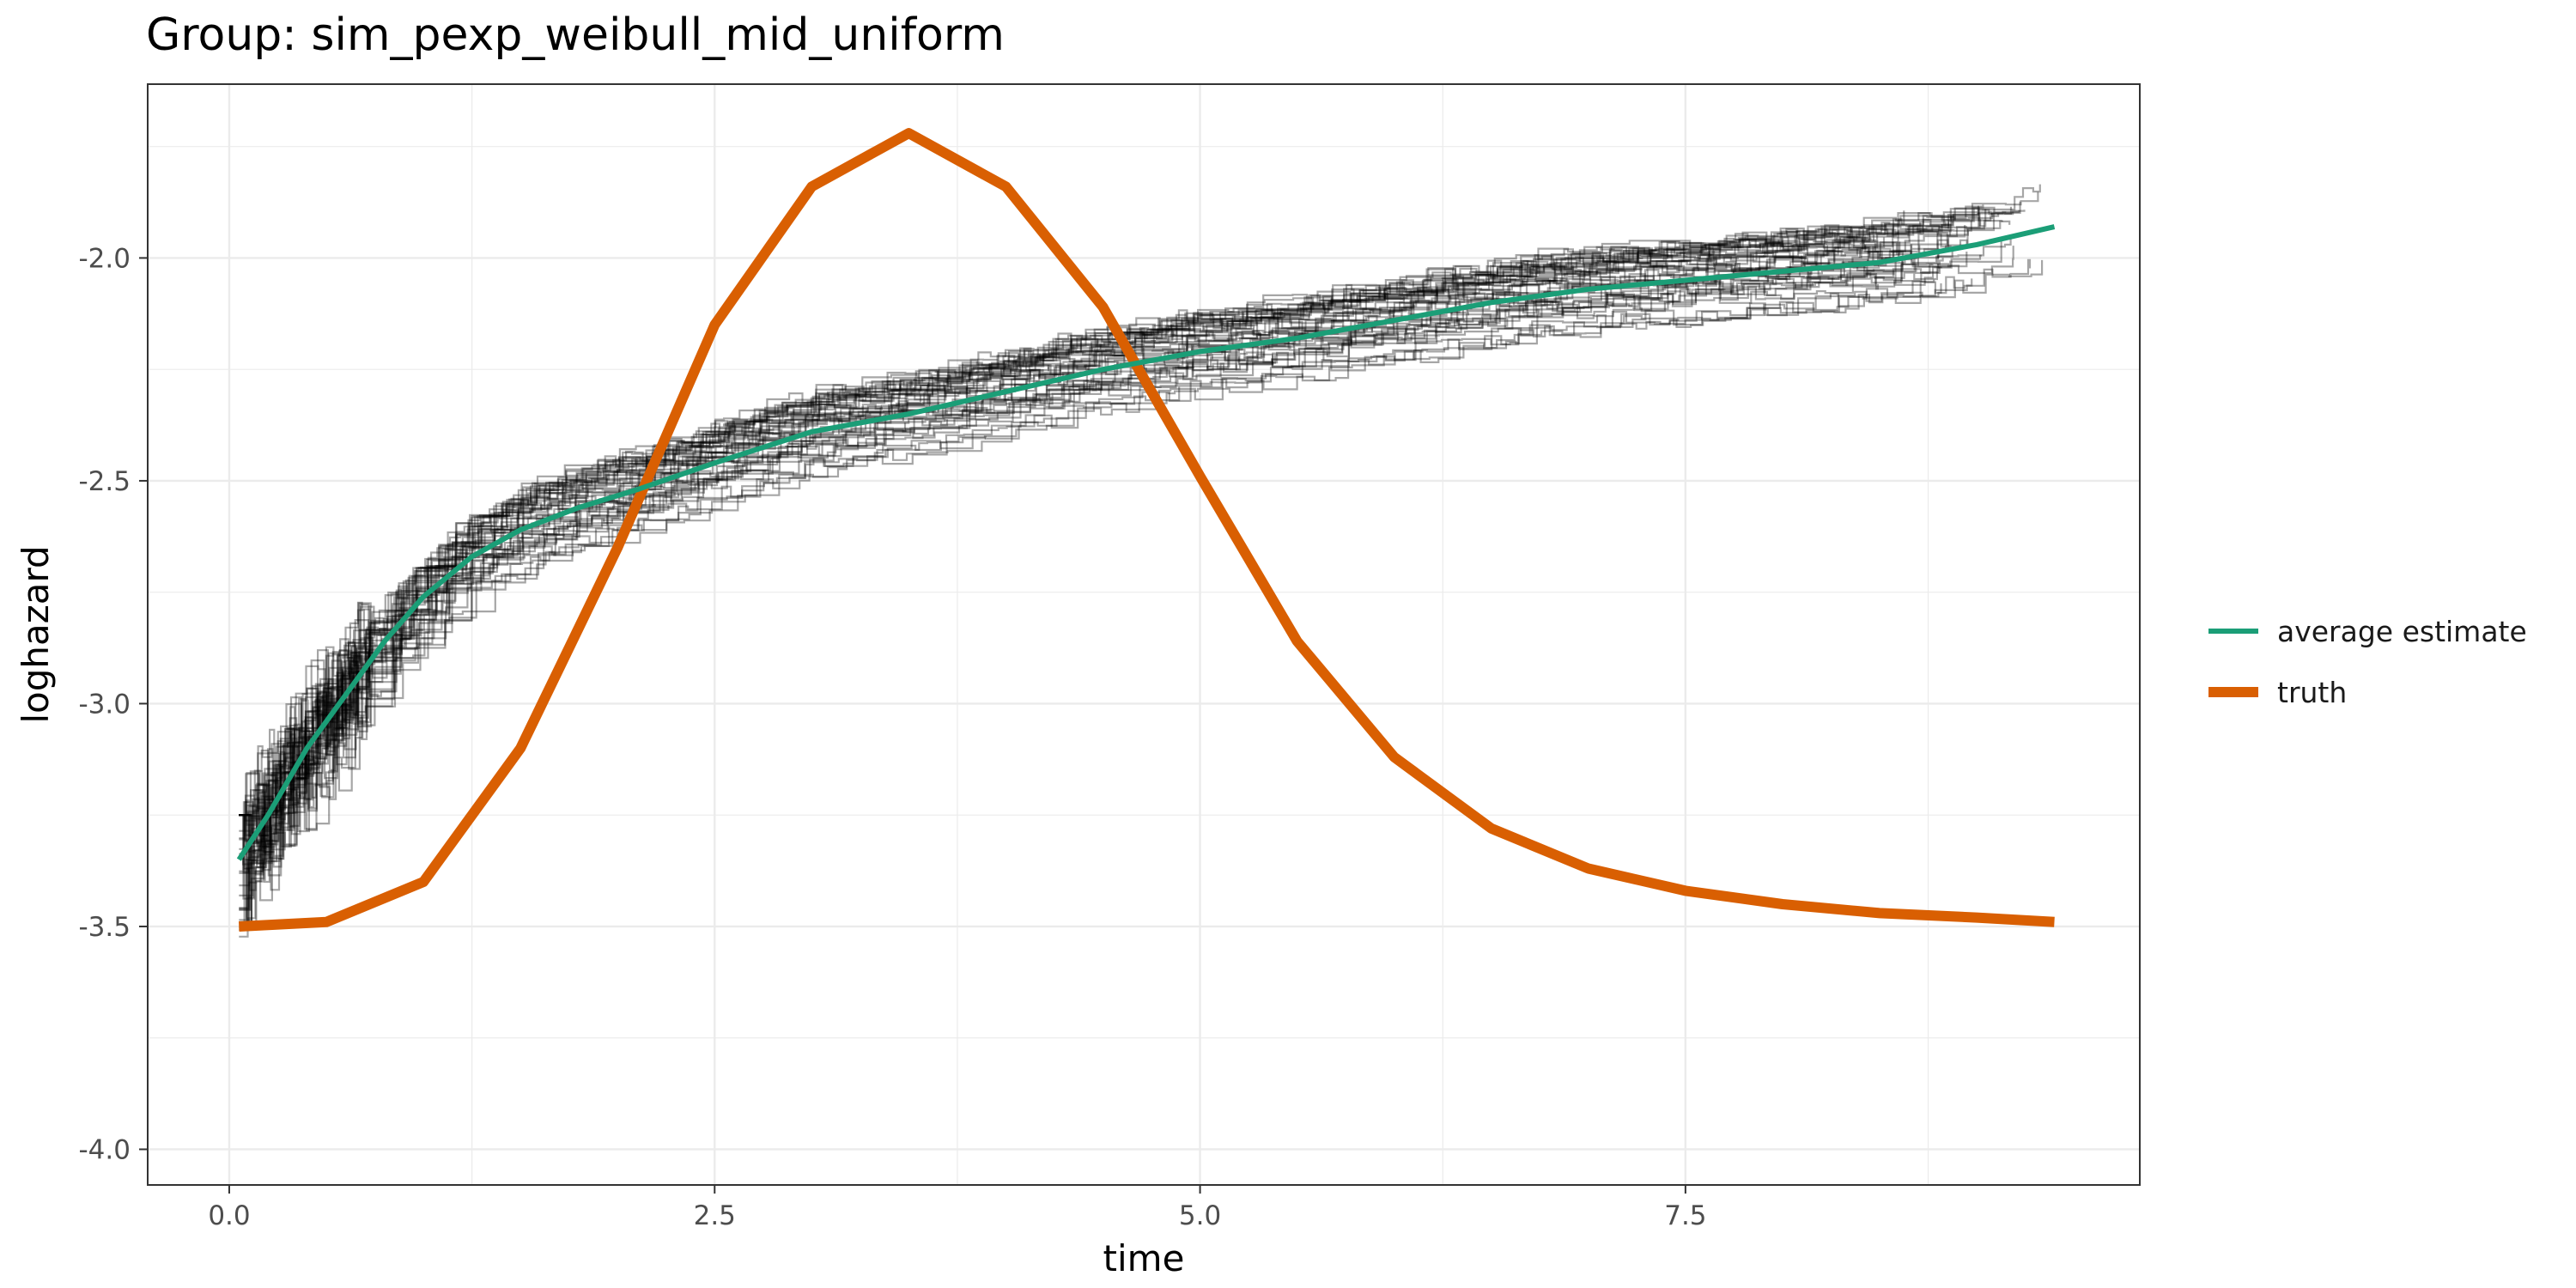 The height and width of the screenshot is (1288, 2576). Describe the element at coordinates (576, 35) in the screenshot. I see `chart-title: Group: sim_pexp_weibull_mid_uniform` at that location.